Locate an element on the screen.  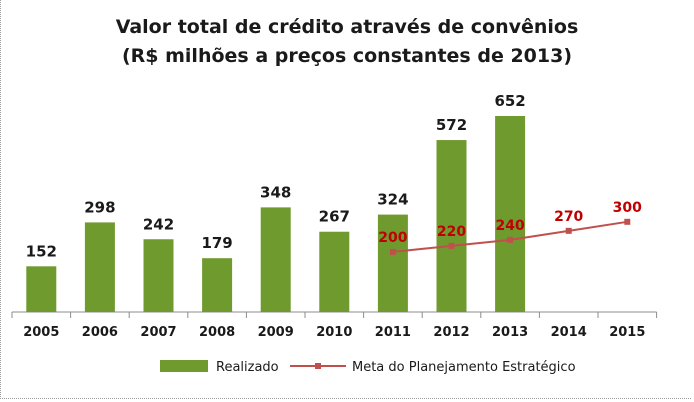
x-tick-label: 2009 is located at coordinates (276, 332).